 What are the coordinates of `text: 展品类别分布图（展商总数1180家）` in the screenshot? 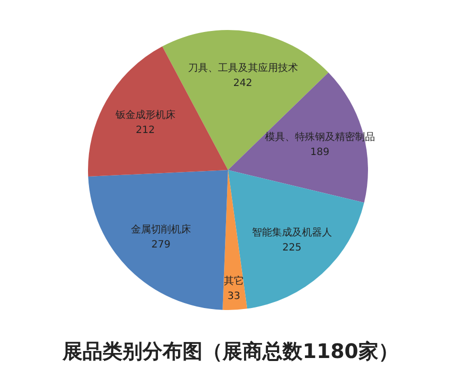 It's located at (230, 351).